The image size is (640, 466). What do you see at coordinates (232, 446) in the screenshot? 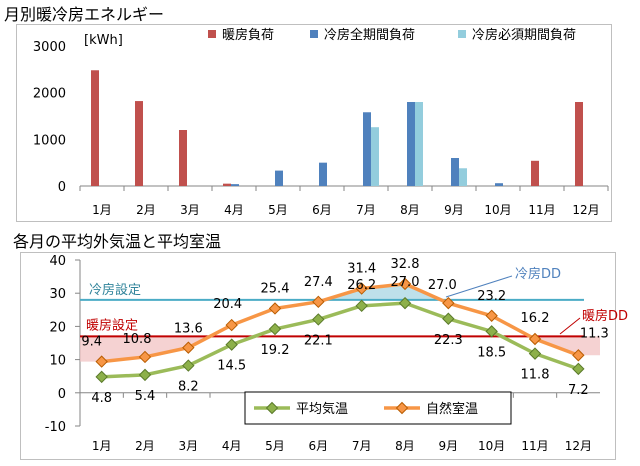
I see `x-tick-label: 4月` at bounding box center [232, 446].